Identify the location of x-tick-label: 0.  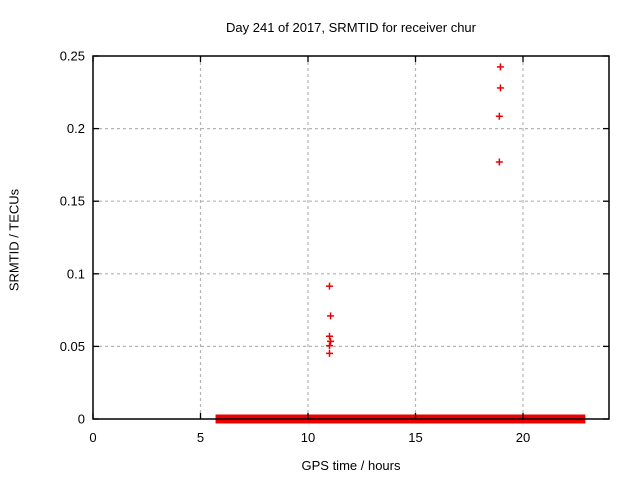
(92, 437).